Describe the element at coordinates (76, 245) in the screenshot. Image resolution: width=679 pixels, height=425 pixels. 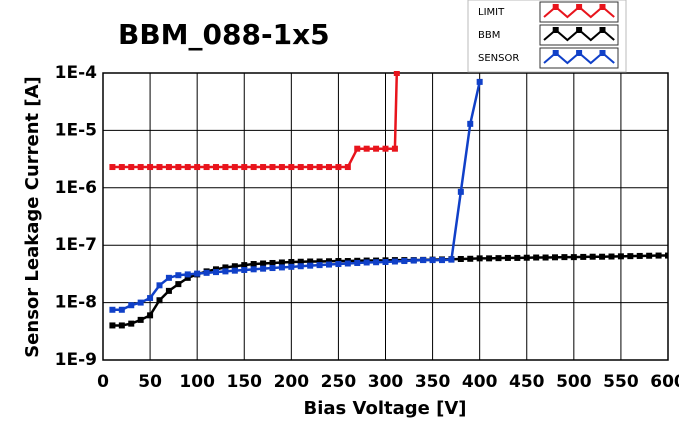
I see `y-tick-label: 1E-7` at that location.